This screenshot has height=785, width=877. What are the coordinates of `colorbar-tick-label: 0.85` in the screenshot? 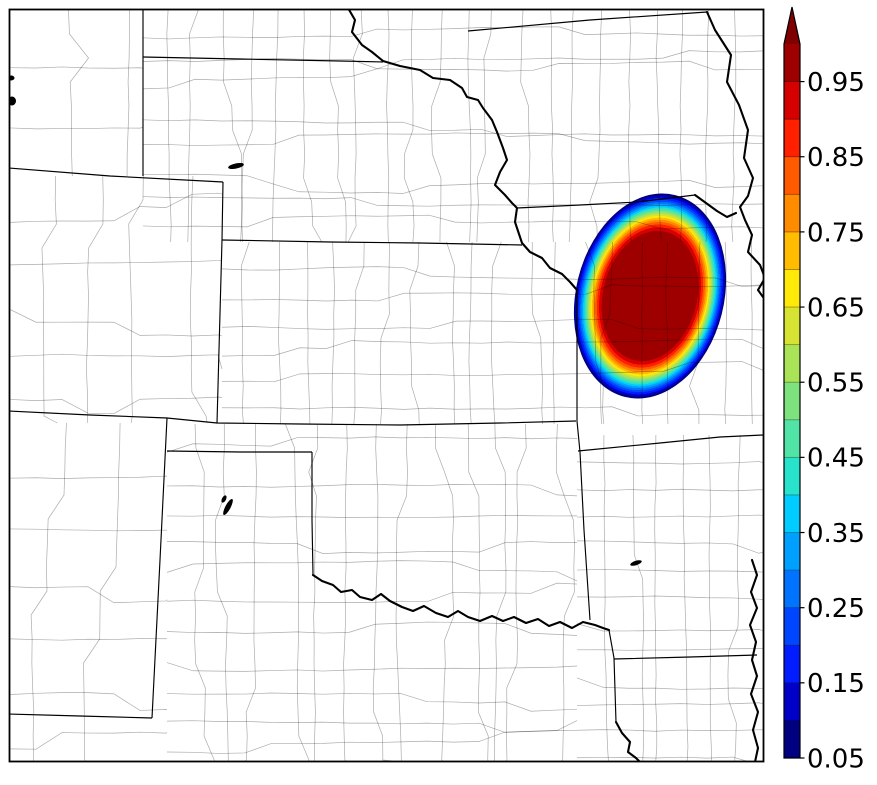 It's located at (836, 158).